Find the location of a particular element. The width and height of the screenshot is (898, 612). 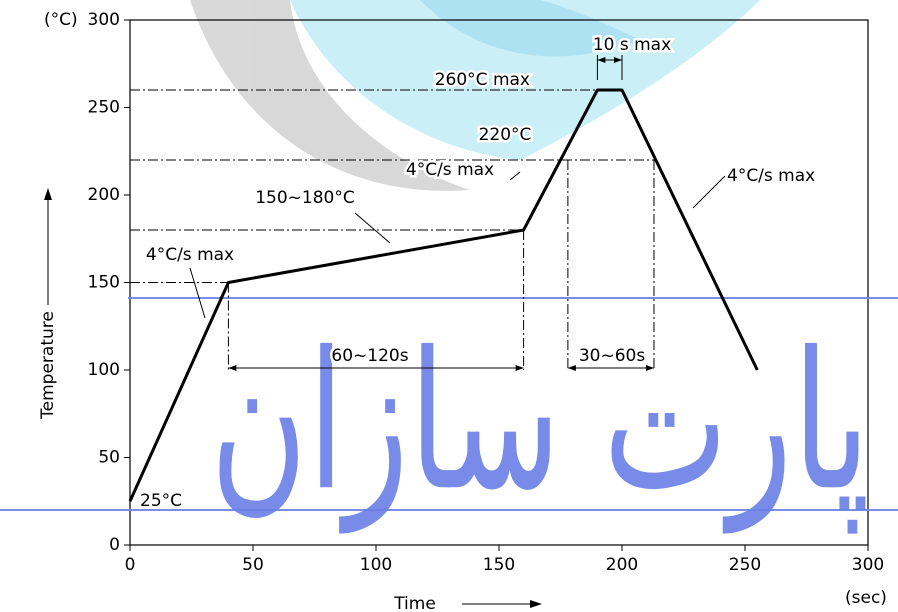

y-tick-label: 200 is located at coordinates (104, 195).